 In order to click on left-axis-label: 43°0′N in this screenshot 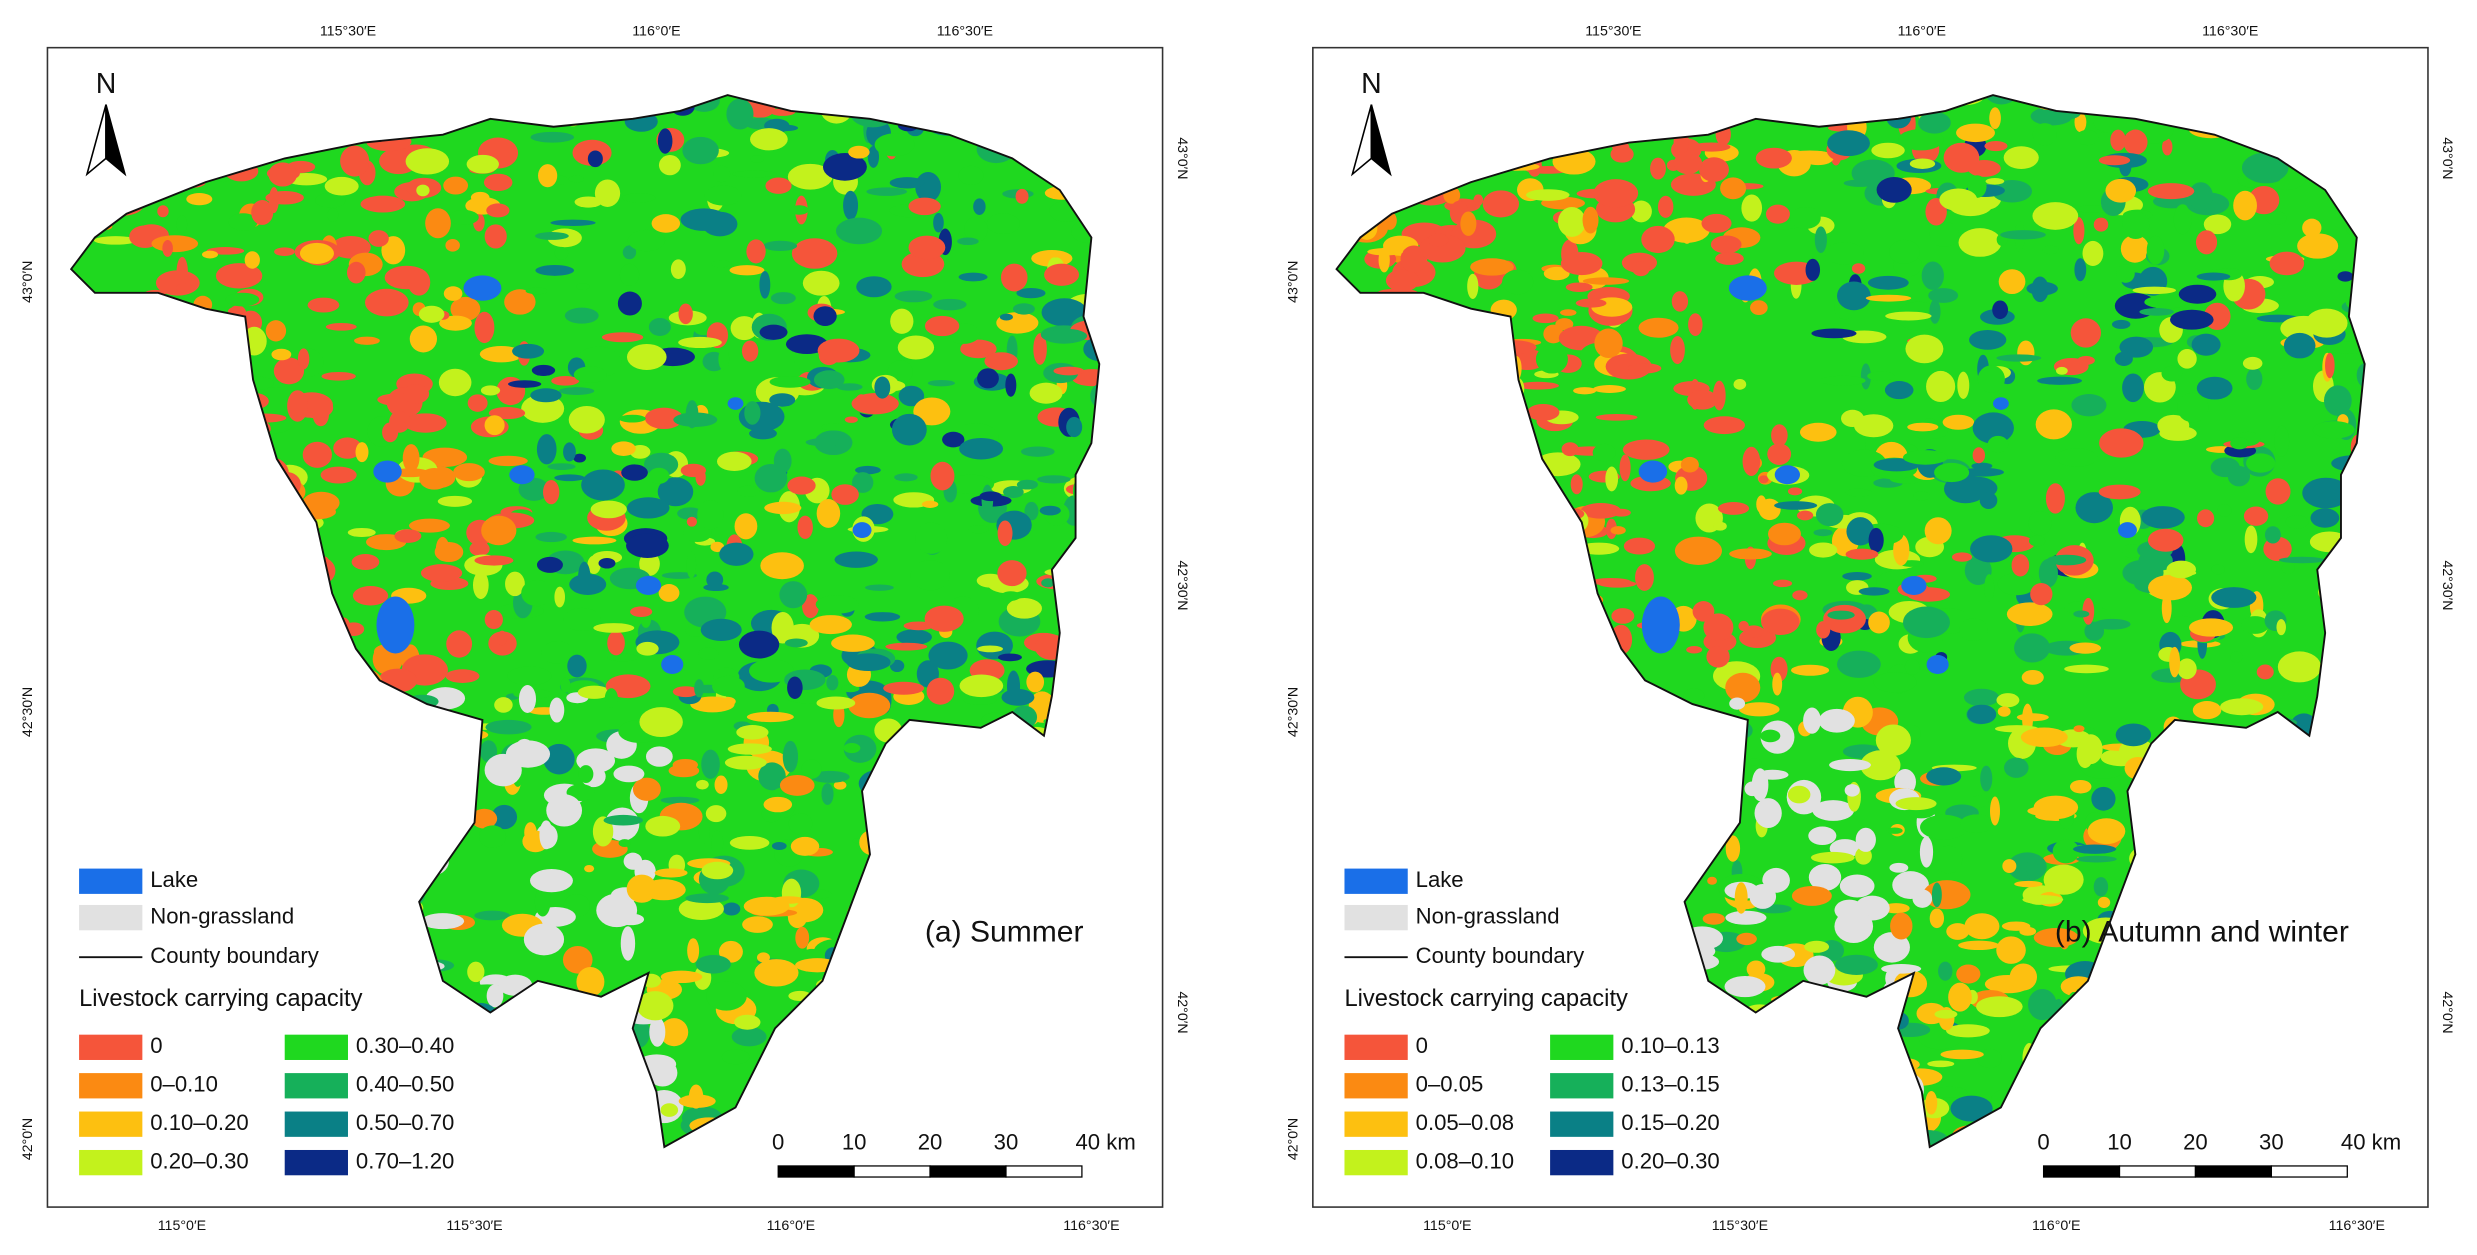, I will do `click(28, 282)`.